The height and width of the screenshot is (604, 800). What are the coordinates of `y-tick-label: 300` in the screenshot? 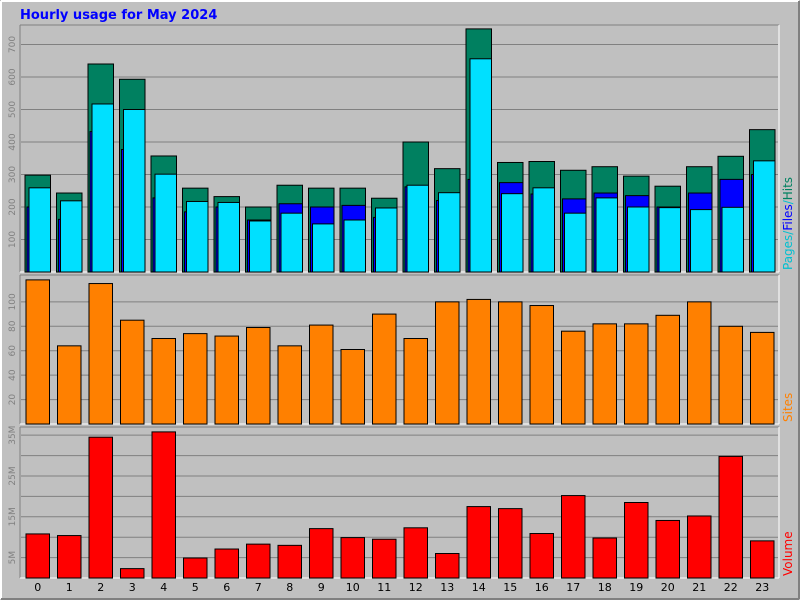 It's located at (13, 174).